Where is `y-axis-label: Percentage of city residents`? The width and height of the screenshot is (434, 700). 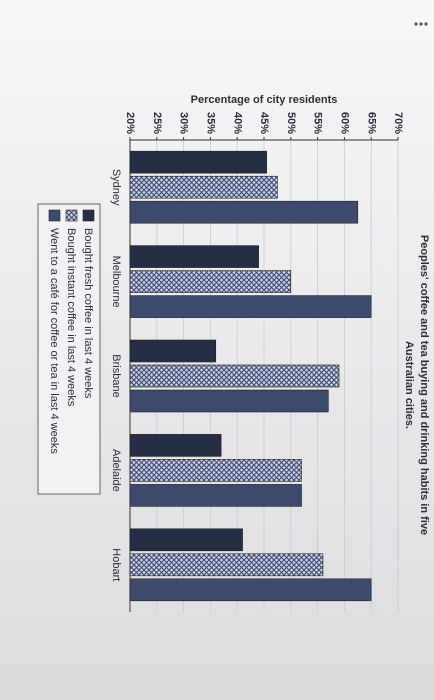
y-axis-label: Percentage of city residents is located at coordinates (264, 100).